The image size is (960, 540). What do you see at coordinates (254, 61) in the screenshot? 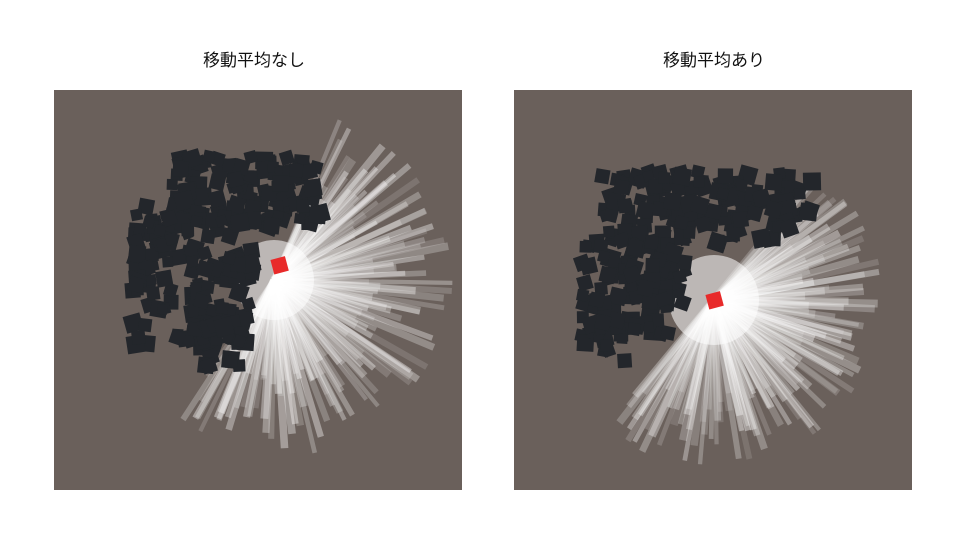
I see `panel-title-without-moving-average: 移動平均なし` at bounding box center [254, 61].